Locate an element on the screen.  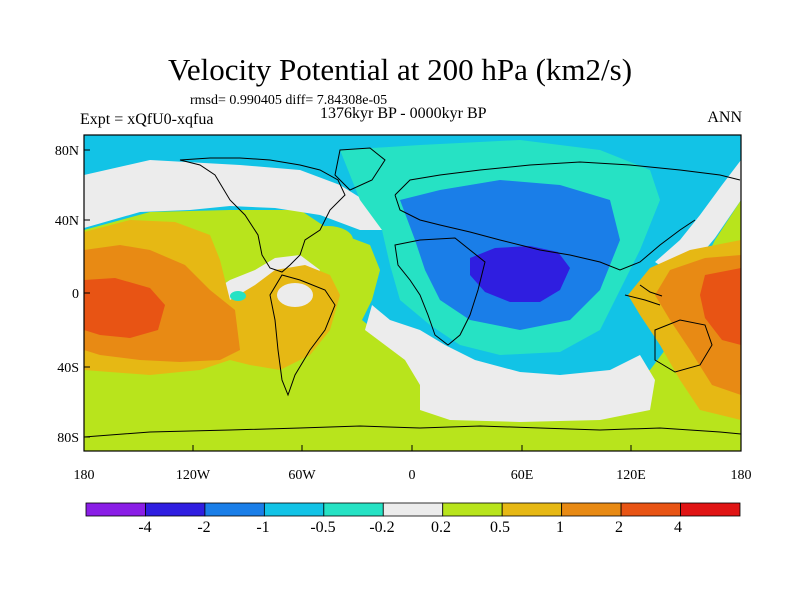
coast-africa is located at coordinates (440, 291).